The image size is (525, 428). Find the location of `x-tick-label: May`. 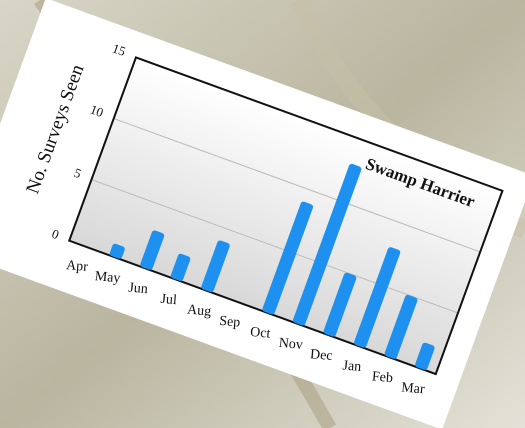

x-tick-label: May is located at coordinates (107, 277).